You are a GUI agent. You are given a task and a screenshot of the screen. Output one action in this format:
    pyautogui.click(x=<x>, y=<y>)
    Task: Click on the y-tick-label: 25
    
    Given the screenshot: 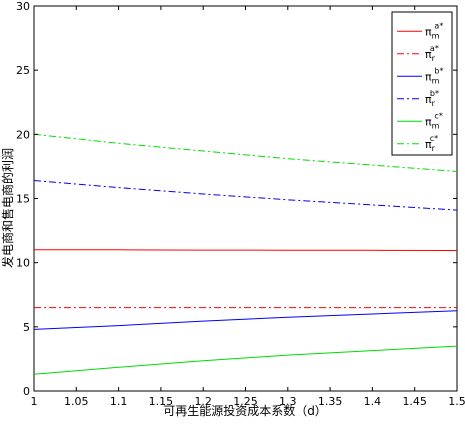 What is the action you would take?
    pyautogui.click(x=23, y=70)
    